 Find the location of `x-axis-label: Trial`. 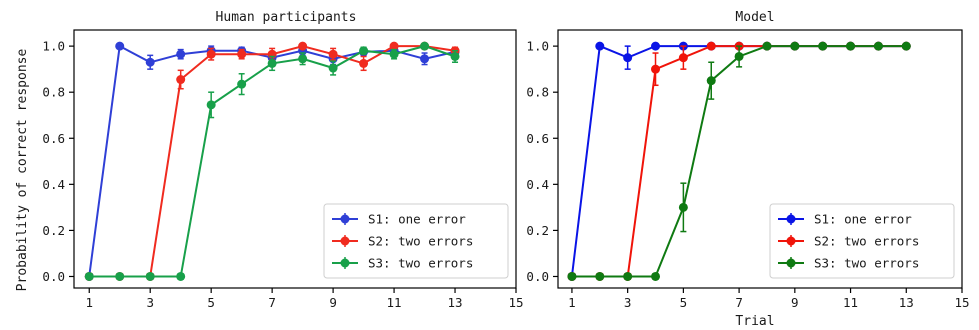

x-axis-label: Trial is located at coordinates (754, 321).